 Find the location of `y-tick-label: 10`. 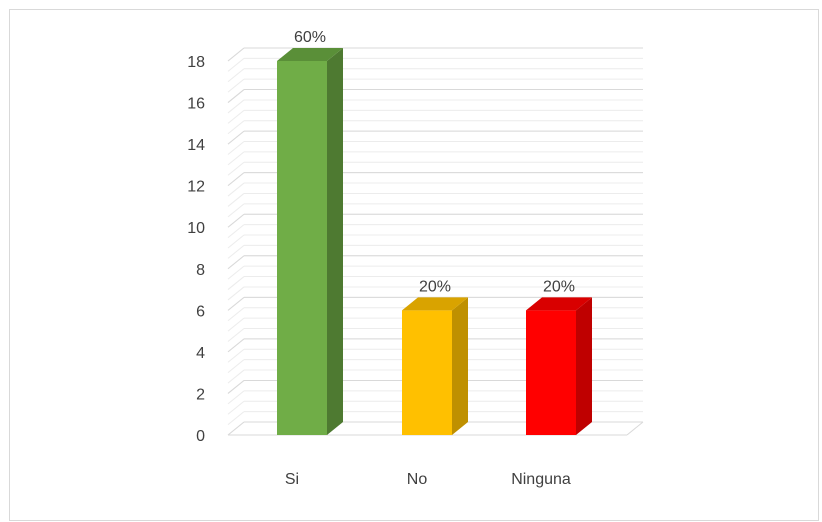

y-tick-label: 10 is located at coordinates (196, 228).